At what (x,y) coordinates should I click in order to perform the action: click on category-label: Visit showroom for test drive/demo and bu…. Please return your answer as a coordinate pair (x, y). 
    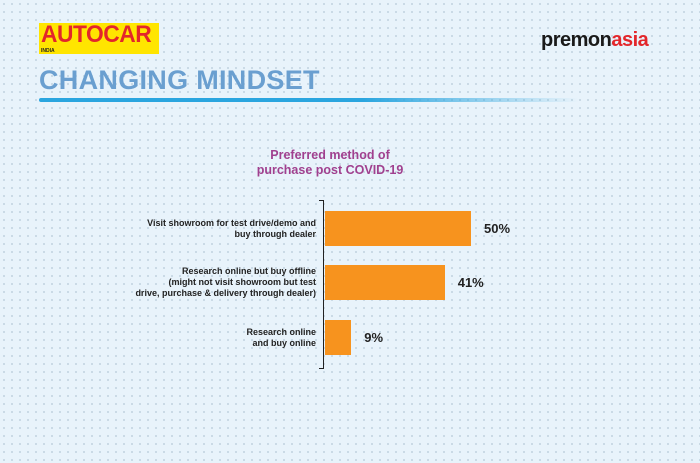
    Looking at the image, I should click on (191, 229).